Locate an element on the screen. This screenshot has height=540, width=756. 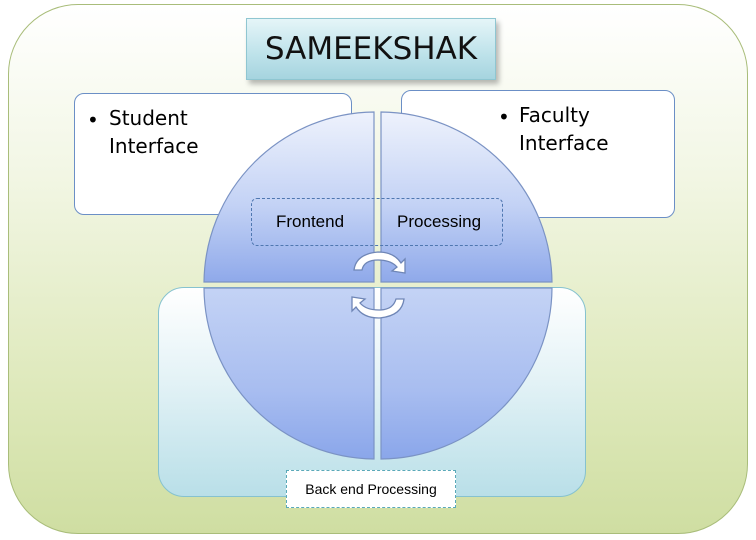
quadrant-bottom-right is located at coordinates (466, 373).